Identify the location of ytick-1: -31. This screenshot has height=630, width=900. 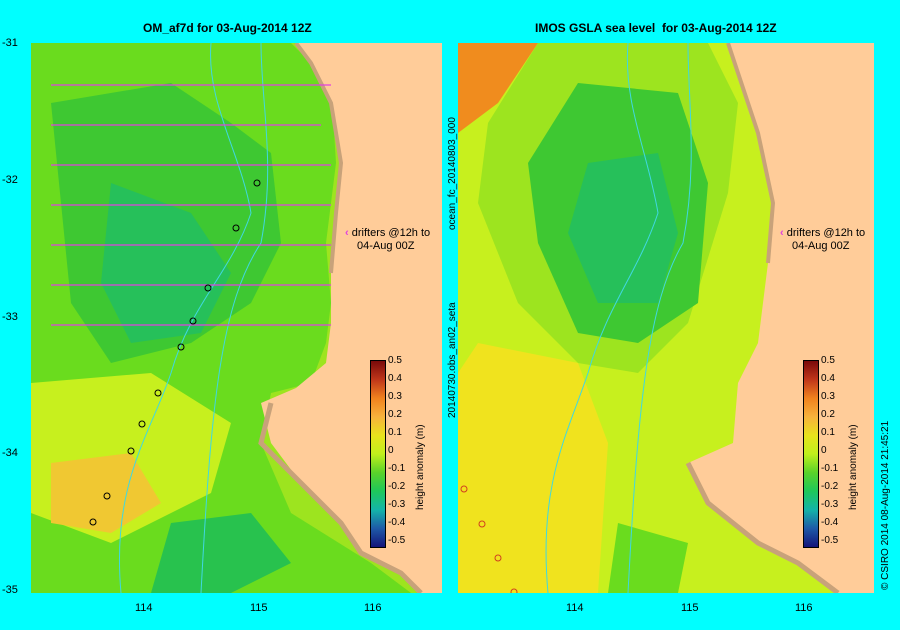
(10, 43).